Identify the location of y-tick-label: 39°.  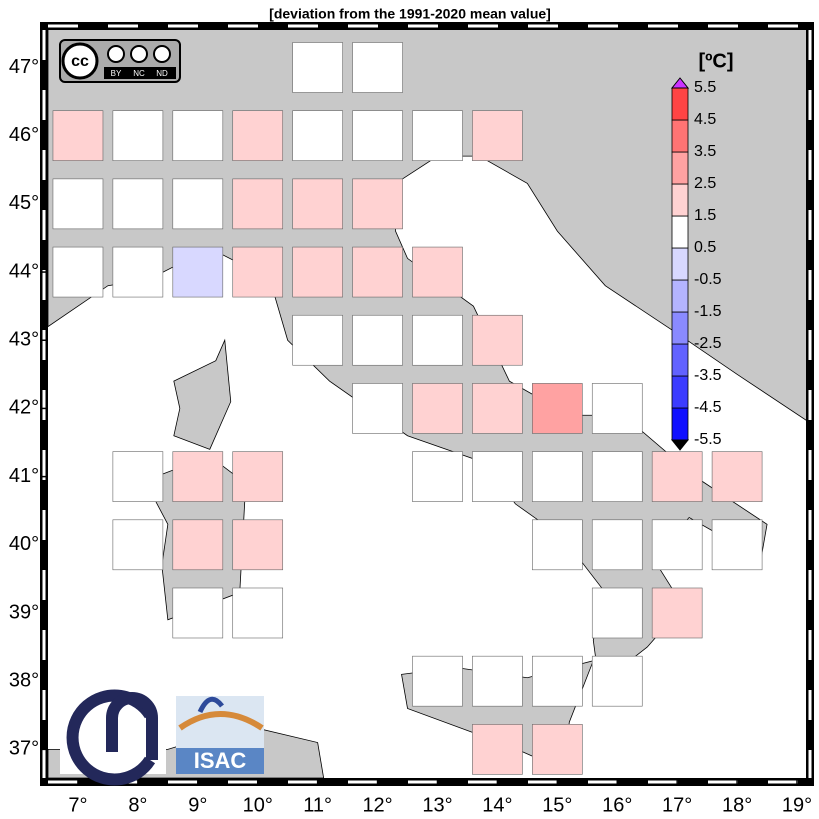
(24, 612).